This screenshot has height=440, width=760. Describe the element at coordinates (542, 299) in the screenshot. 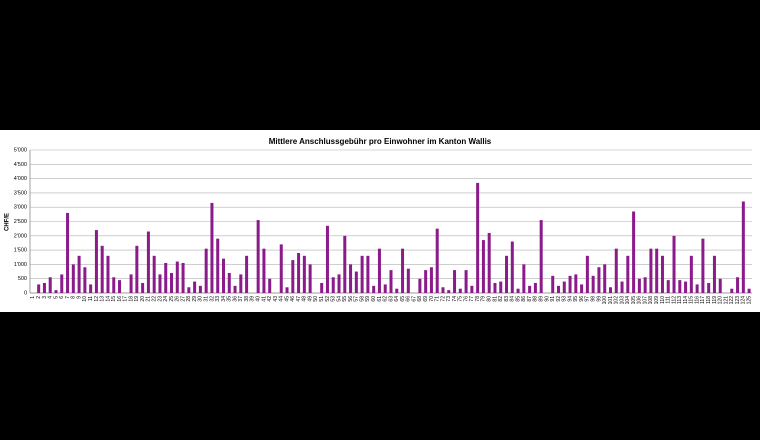

I see `x-tick-label: 89` at that location.